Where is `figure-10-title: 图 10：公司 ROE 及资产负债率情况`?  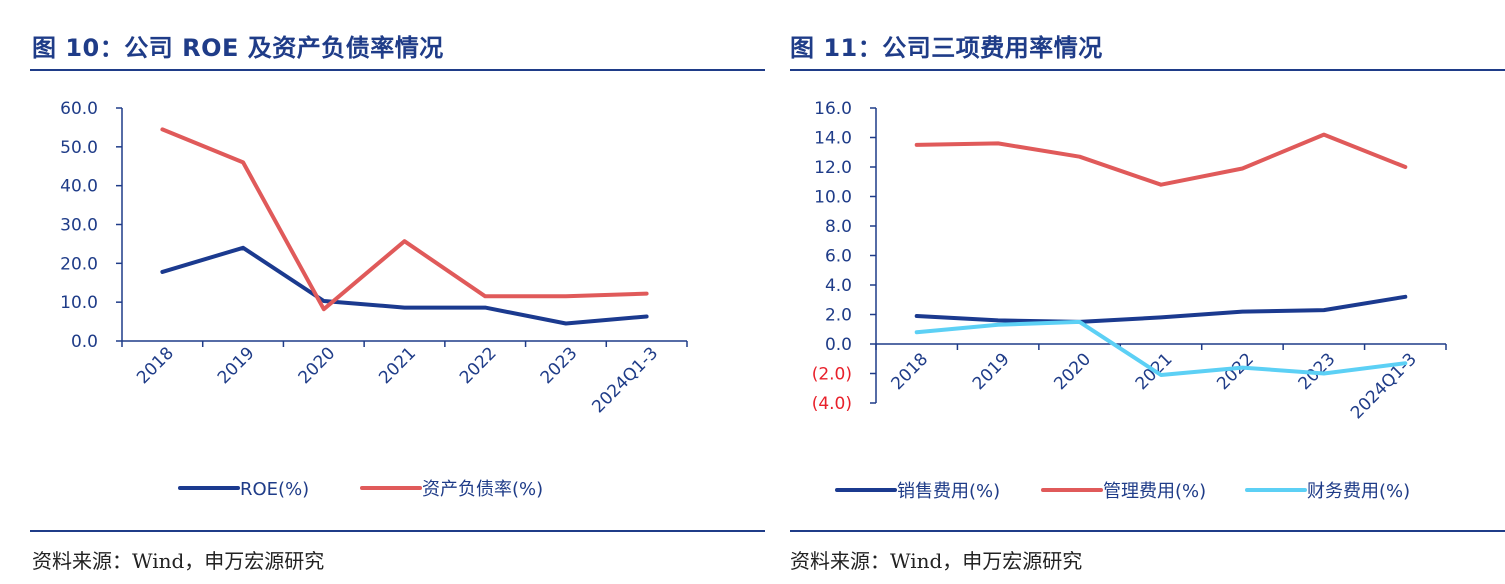 figure-10-title: 图 10：公司 ROE 及资产负债率情况 is located at coordinates (238, 48).